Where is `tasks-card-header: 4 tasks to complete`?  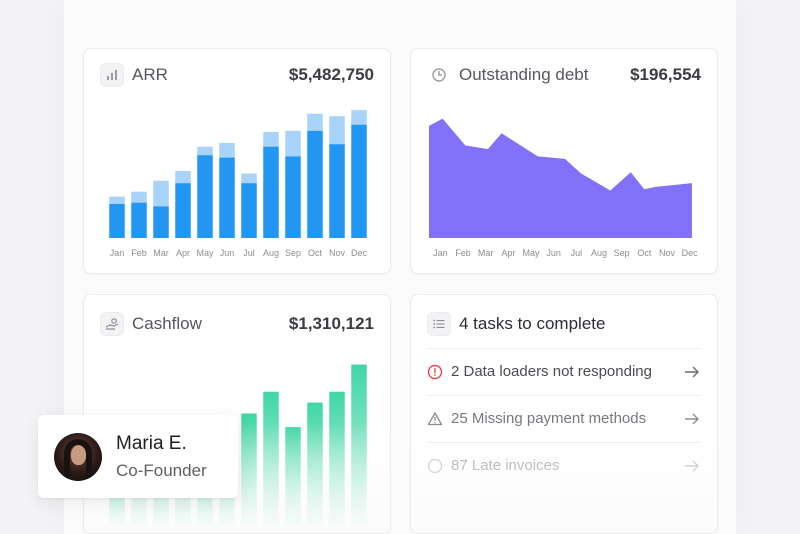 tasks-card-header: 4 tasks to complete is located at coordinates (564, 324).